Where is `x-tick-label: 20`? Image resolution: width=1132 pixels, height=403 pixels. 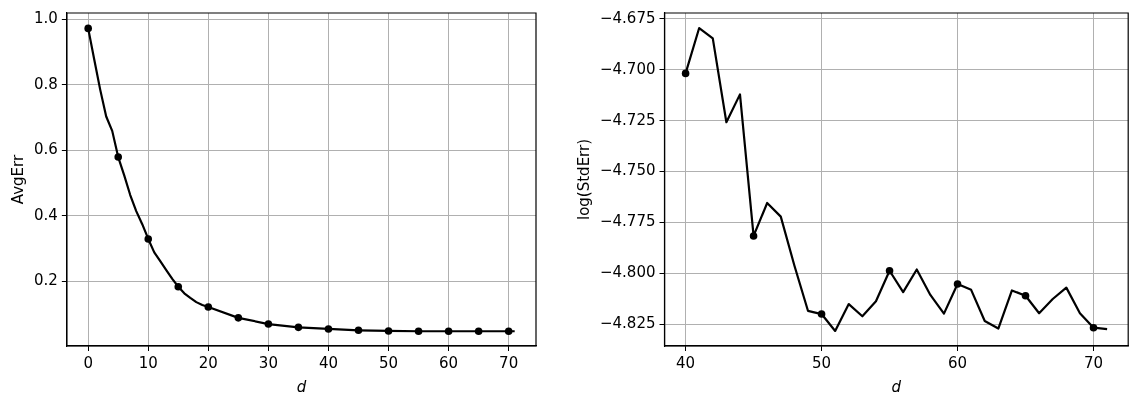 x-tick-label: 20 is located at coordinates (208, 362).